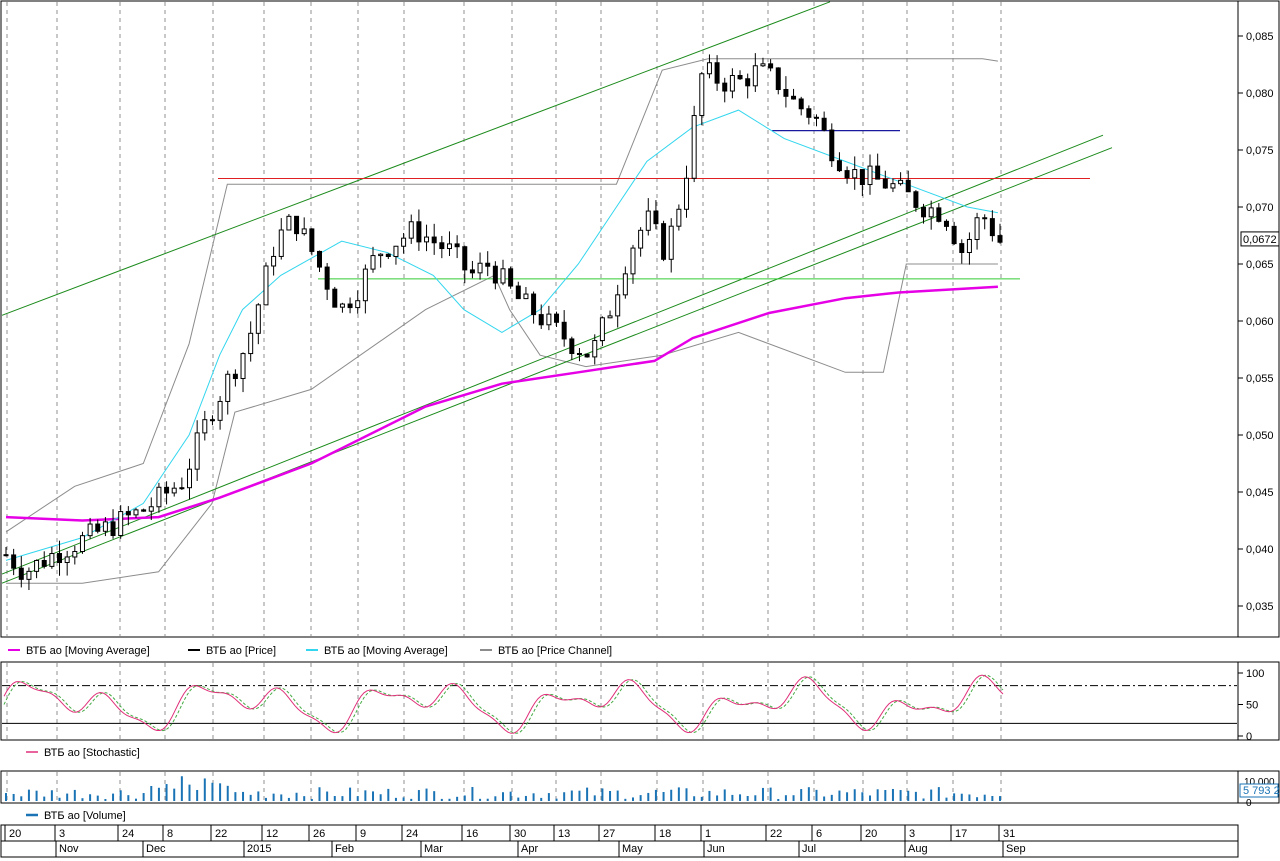  I want to click on stoch-scale, so click(1258, 701).